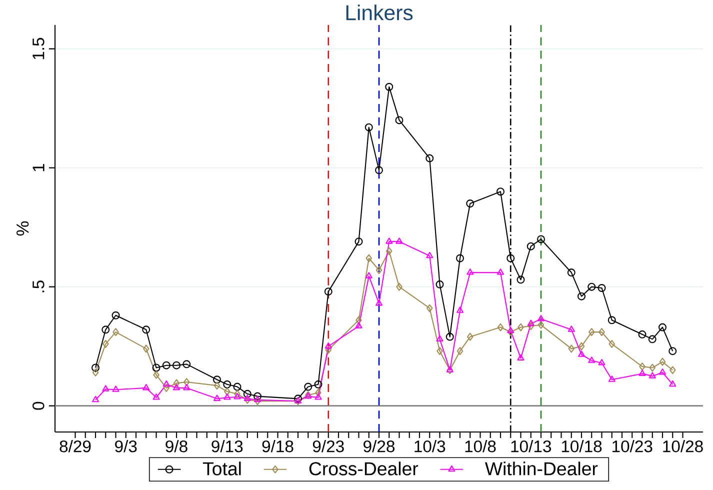  I want to click on x-tick-label: 9/23, so click(328, 446).